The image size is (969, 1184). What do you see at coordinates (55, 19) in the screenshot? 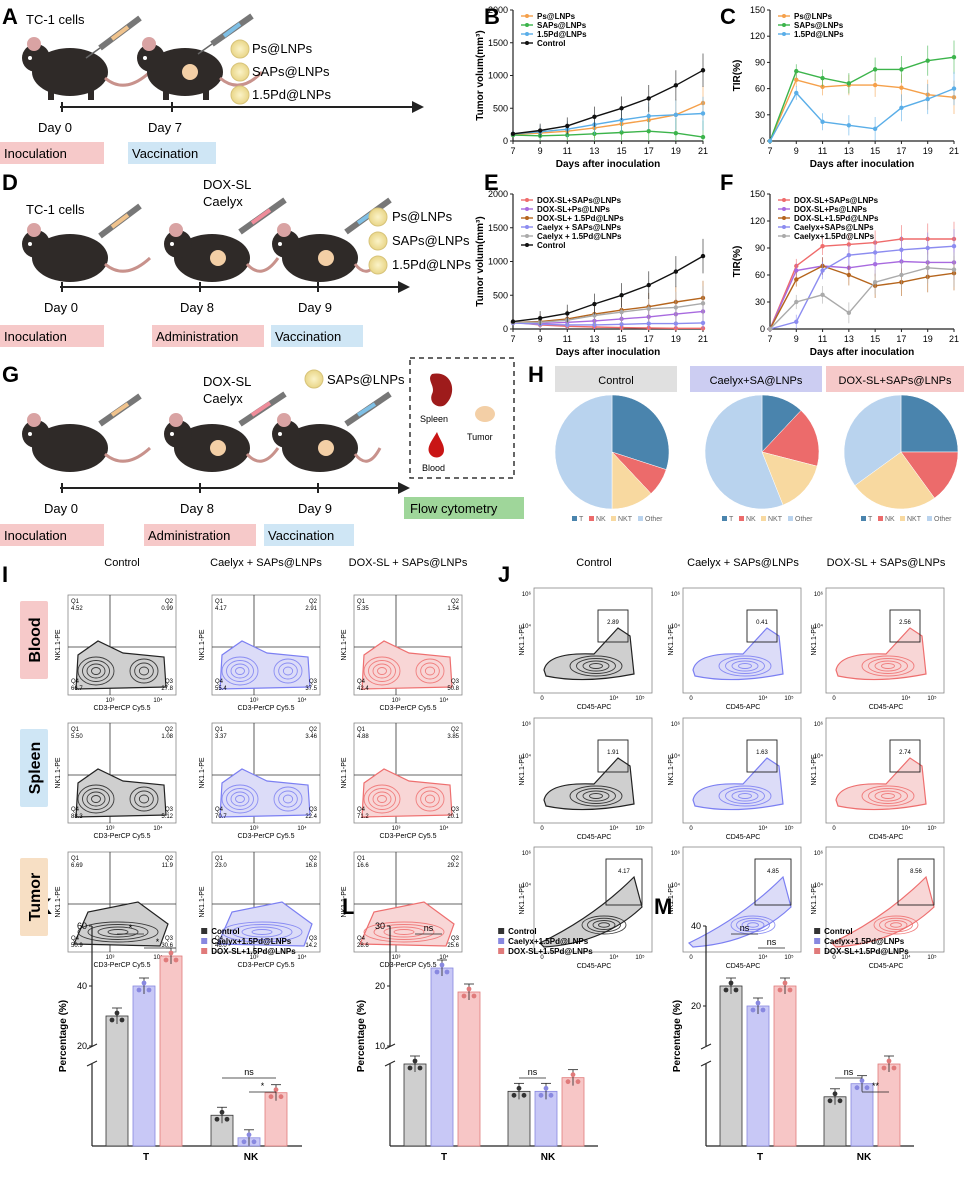
I see `a-cells-label: TC-1 cells` at bounding box center [55, 19].